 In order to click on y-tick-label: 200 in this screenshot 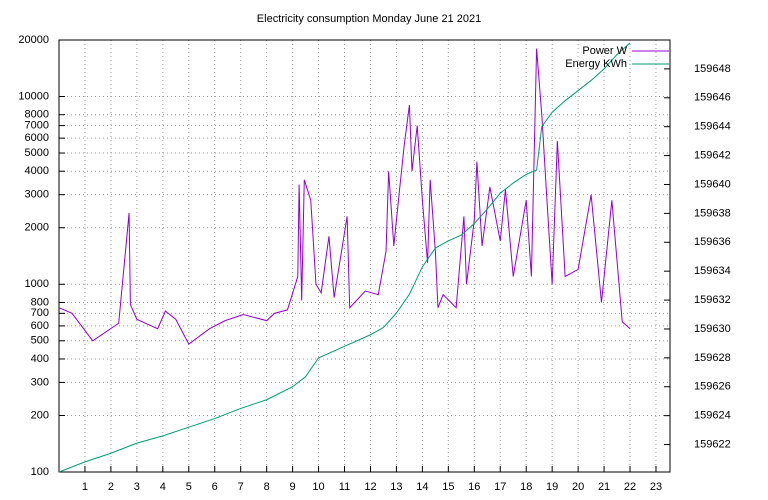, I will do `click(40, 415)`.